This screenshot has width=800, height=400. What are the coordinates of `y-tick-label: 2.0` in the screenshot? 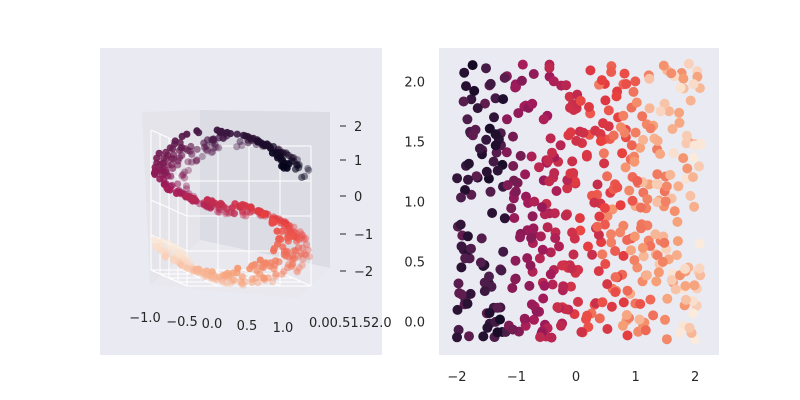 It's located at (414, 83).